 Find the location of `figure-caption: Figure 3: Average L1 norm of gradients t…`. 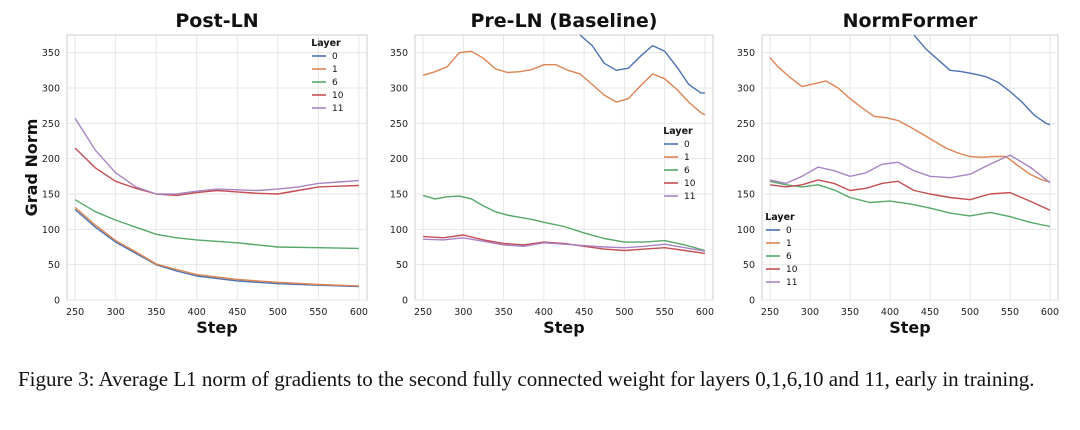

figure-caption: Figure 3: Average L1 norm of gradients t… is located at coordinates (526, 379).